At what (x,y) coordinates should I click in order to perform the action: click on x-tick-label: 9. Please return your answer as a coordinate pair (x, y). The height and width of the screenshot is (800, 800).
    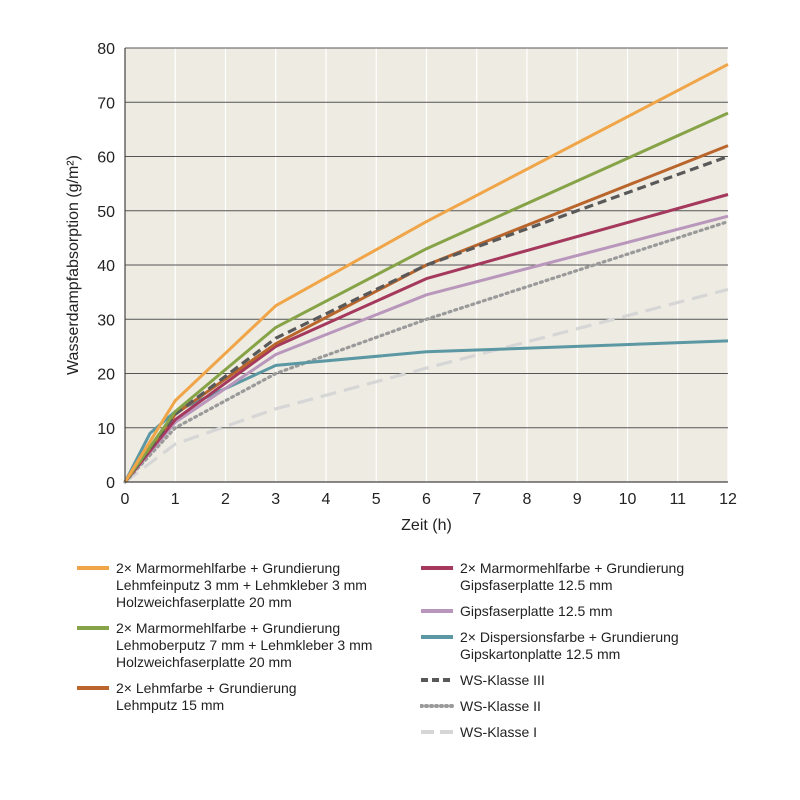
    Looking at the image, I should click on (577, 499).